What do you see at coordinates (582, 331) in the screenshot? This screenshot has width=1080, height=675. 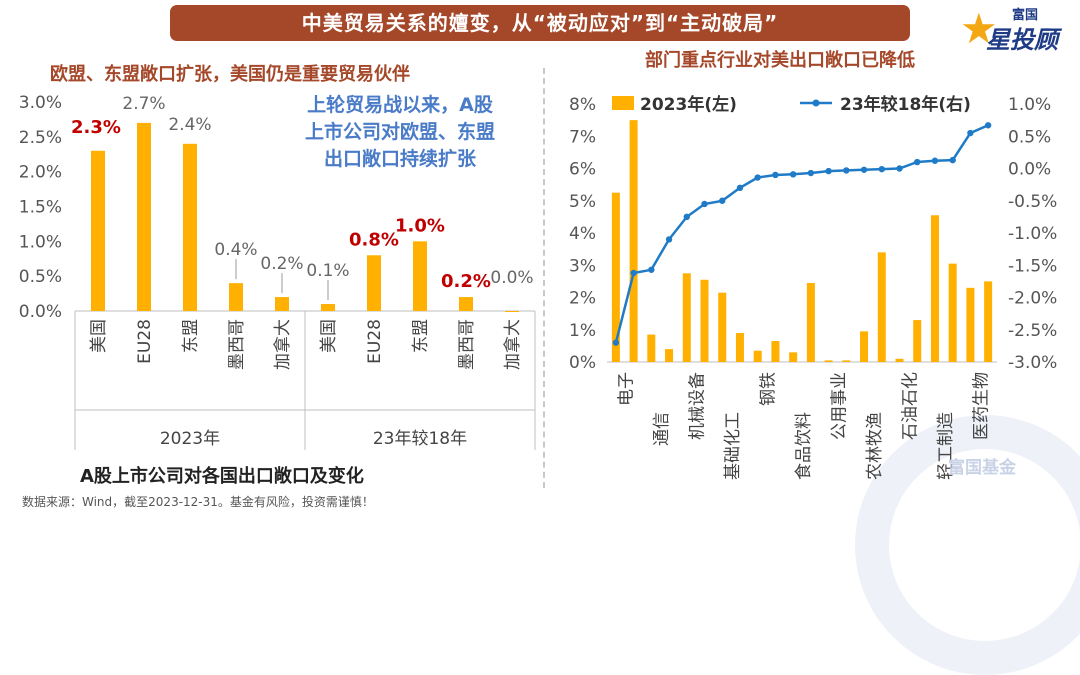 I see `right-y-left-tick: 1%` at bounding box center [582, 331].